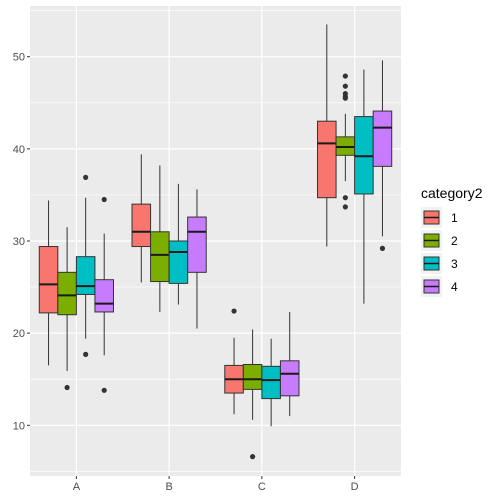  Describe the element at coordinates (19, 426) in the screenshot. I see `y-tick-label: 10` at that location.